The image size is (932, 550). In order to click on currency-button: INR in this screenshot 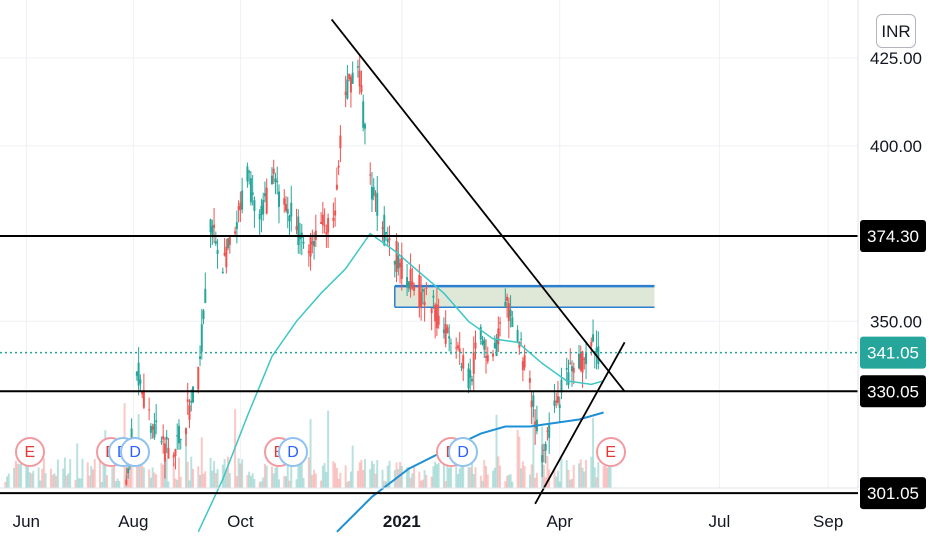, I will do `click(896, 31)`.